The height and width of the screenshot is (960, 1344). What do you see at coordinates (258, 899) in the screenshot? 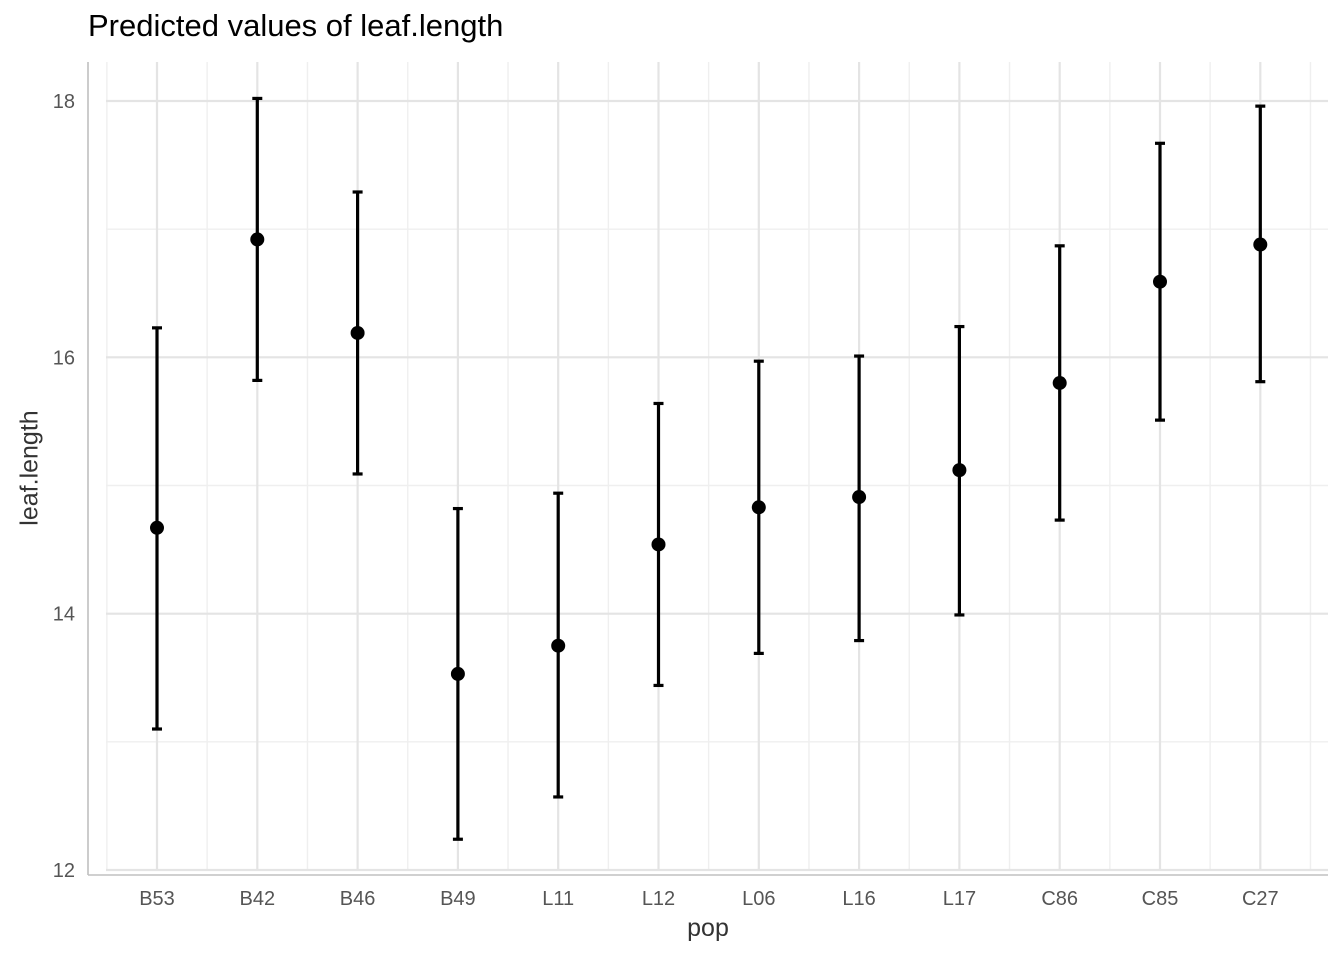
I see `x-tick-label: B42` at bounding box center [258, 899].